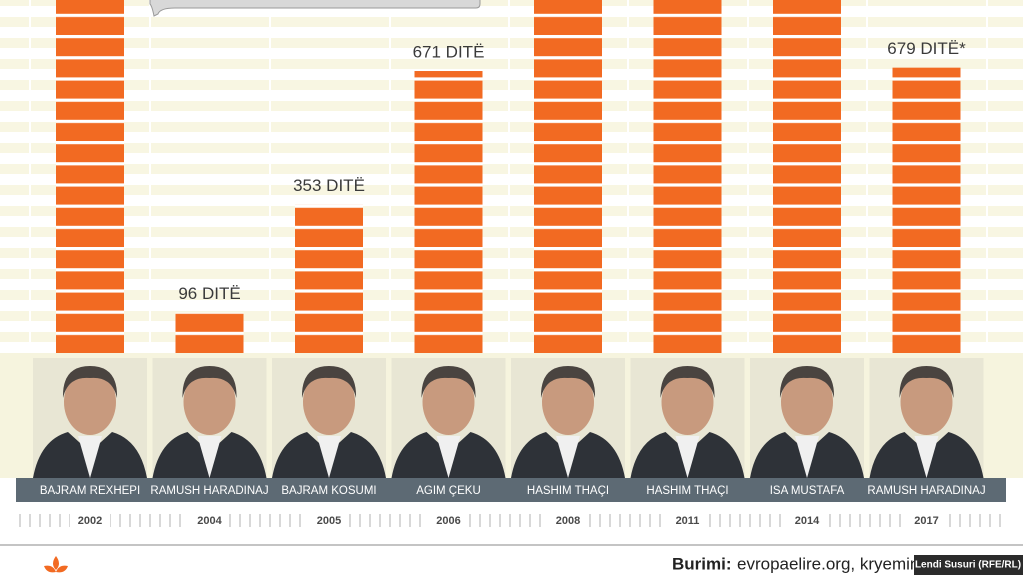 The image size is (1023, 575). I want to click on year-label: 2008, so click(568, 521).